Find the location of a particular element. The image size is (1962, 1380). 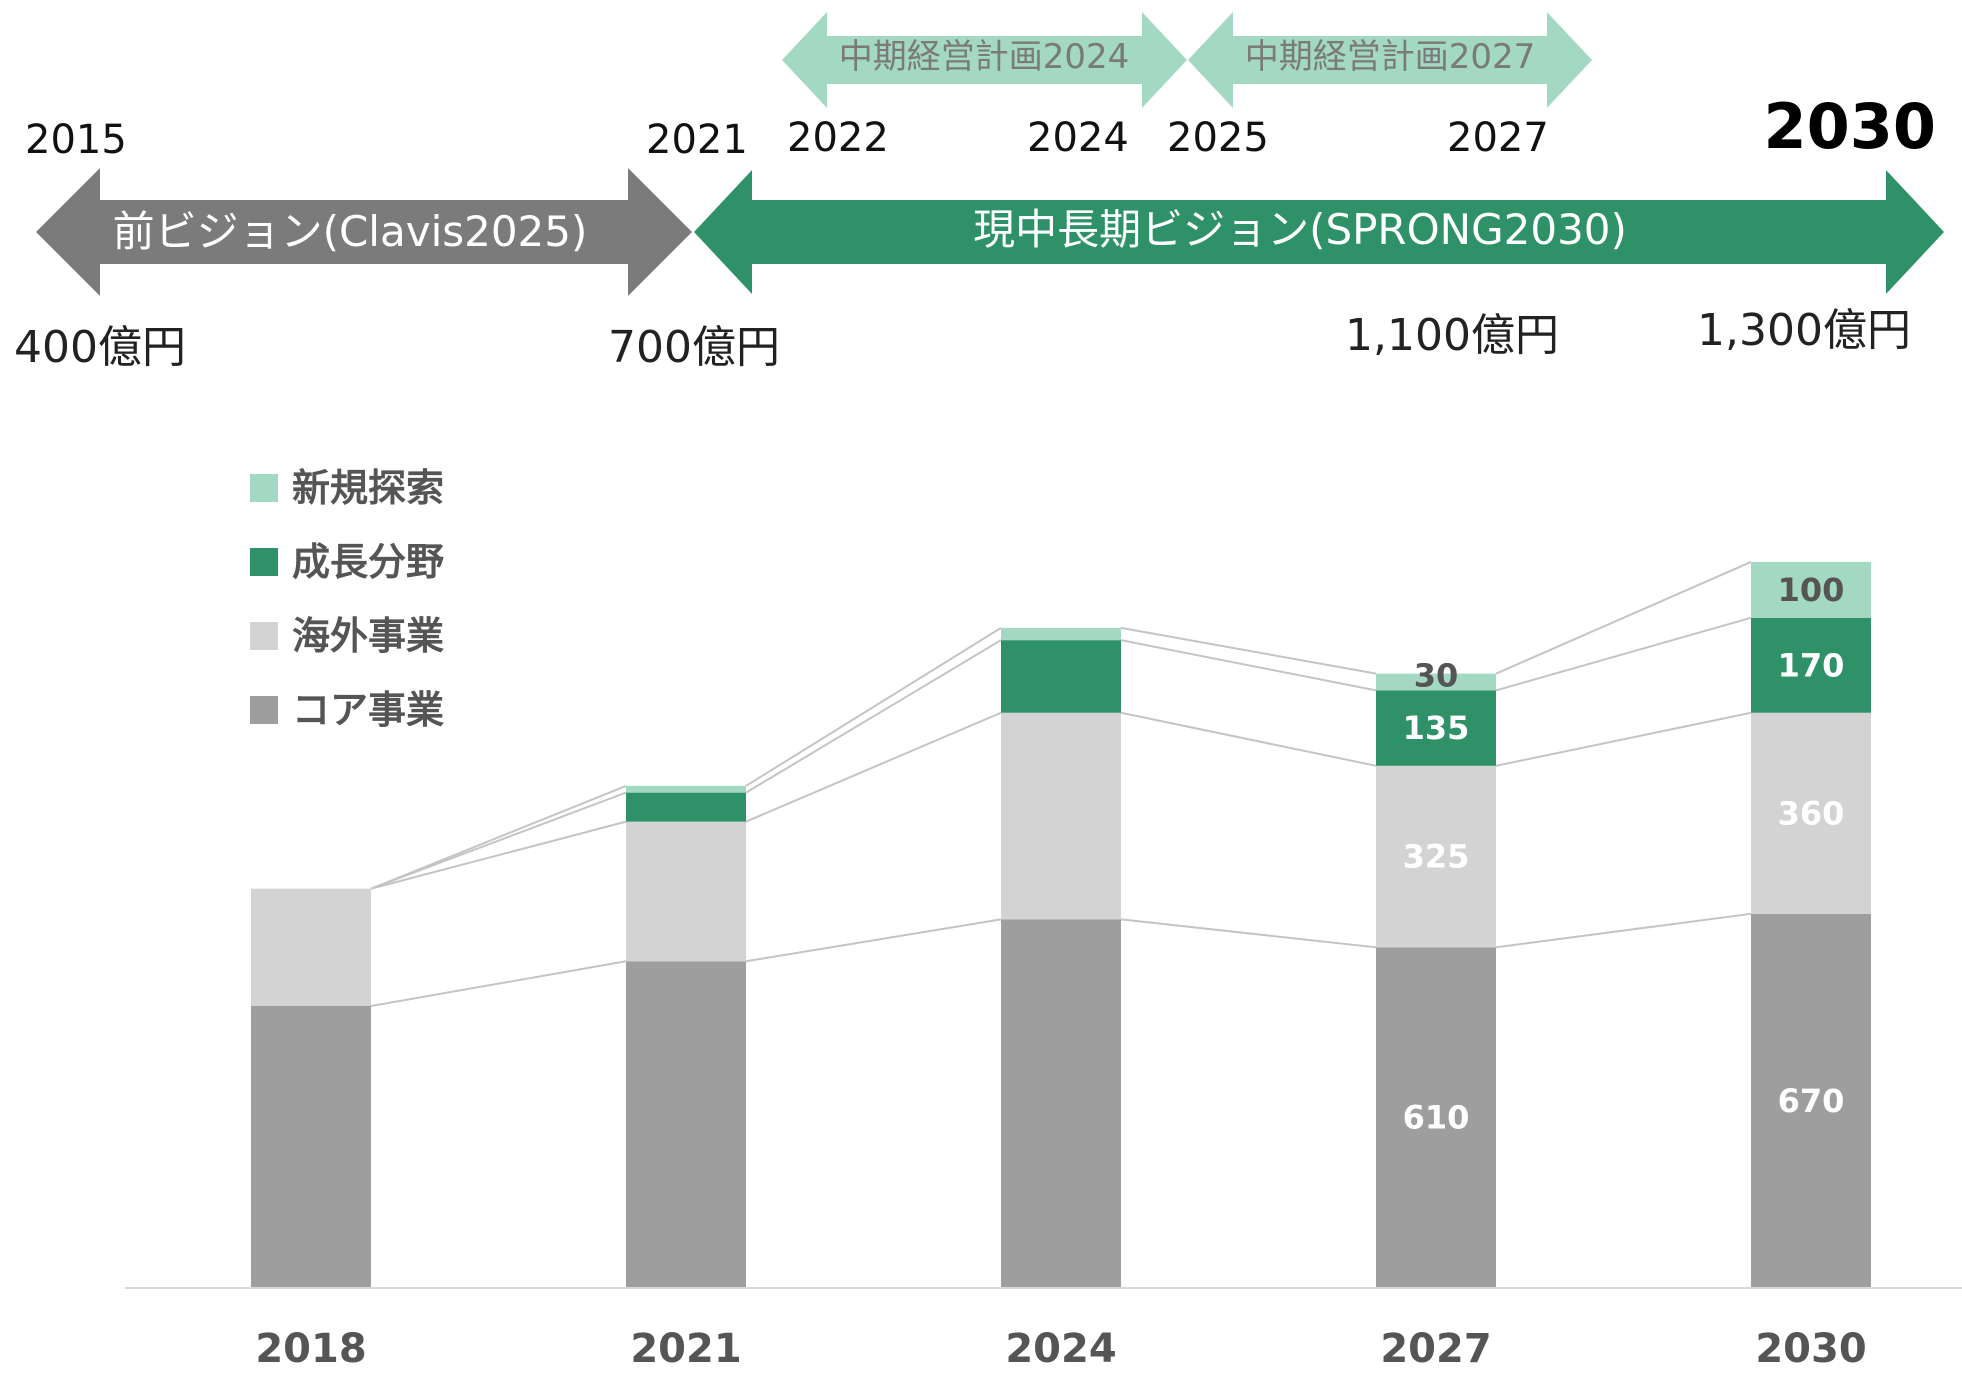

bar-2024-overseas is located at coordinates (1061, 816).